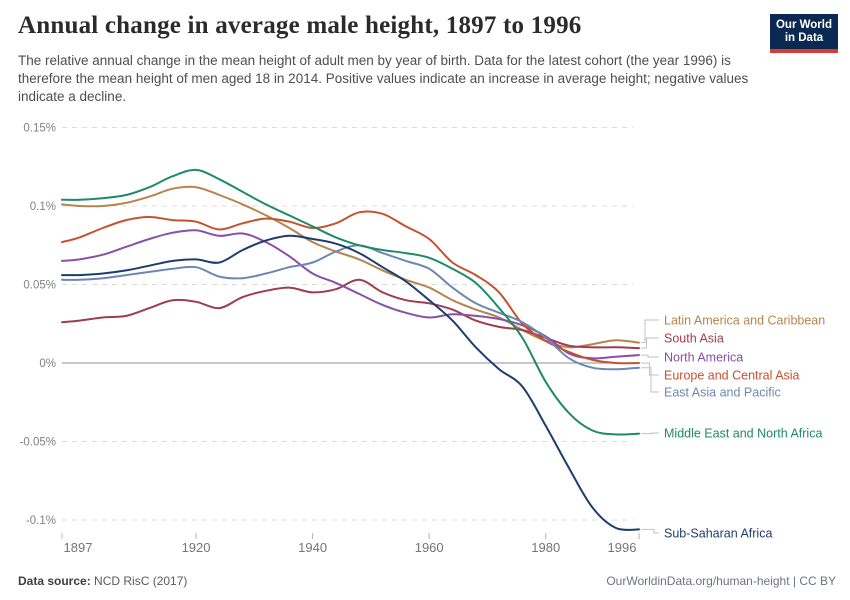 This screenshot has height=600, width=850. What do you see at coordinates (694, 339) in the screenshot?
I see `legend-label-south-asia: South Asia` at bounding box center [694, 339].